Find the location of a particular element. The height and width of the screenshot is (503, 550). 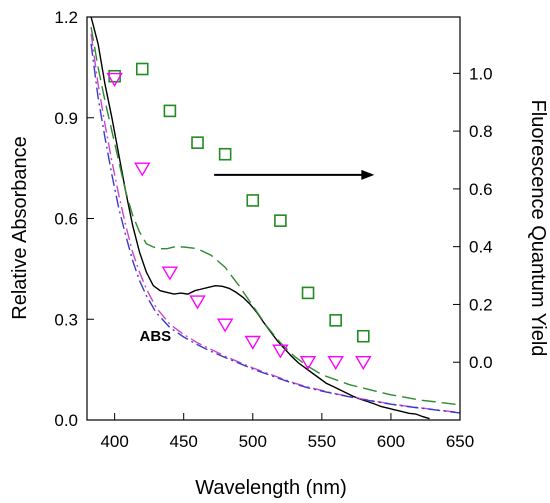

x-tick-label: 650 is located at coordinates (460, 441).